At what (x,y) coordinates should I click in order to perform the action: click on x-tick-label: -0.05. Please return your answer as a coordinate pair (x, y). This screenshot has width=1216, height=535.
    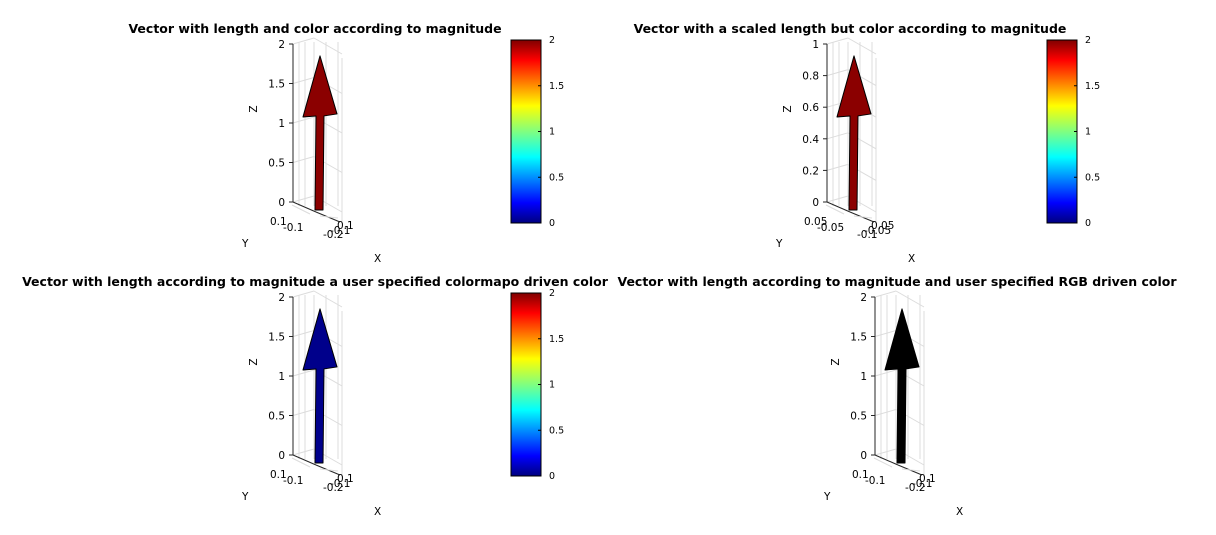
    Looking at the image, I should click on (877, 231).